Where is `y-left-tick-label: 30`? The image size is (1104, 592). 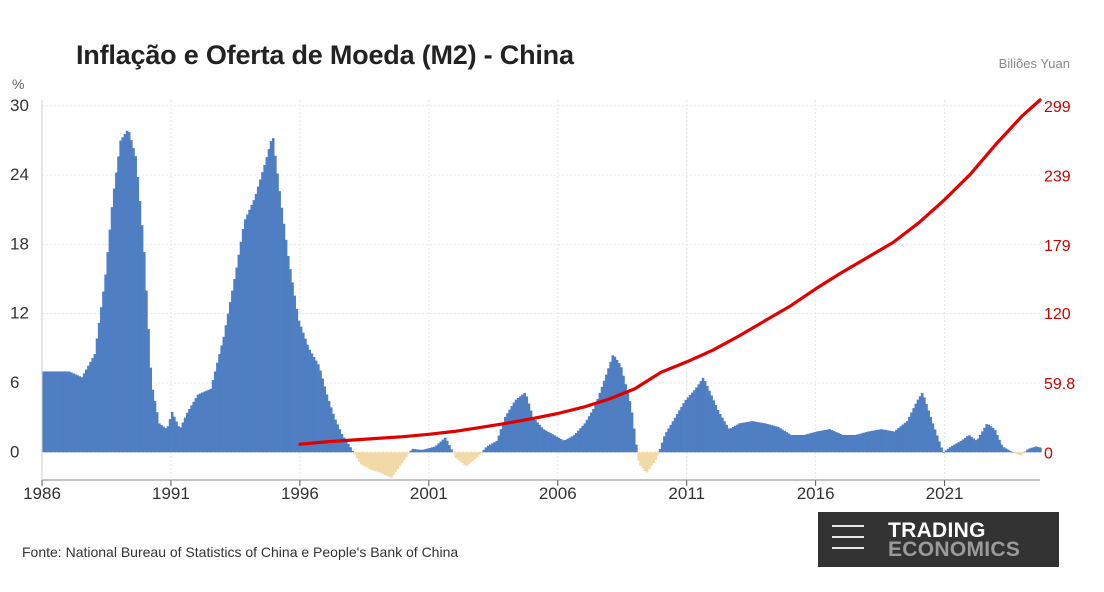 y-left-tick-label: 30 is located at coordinates (19, 105).